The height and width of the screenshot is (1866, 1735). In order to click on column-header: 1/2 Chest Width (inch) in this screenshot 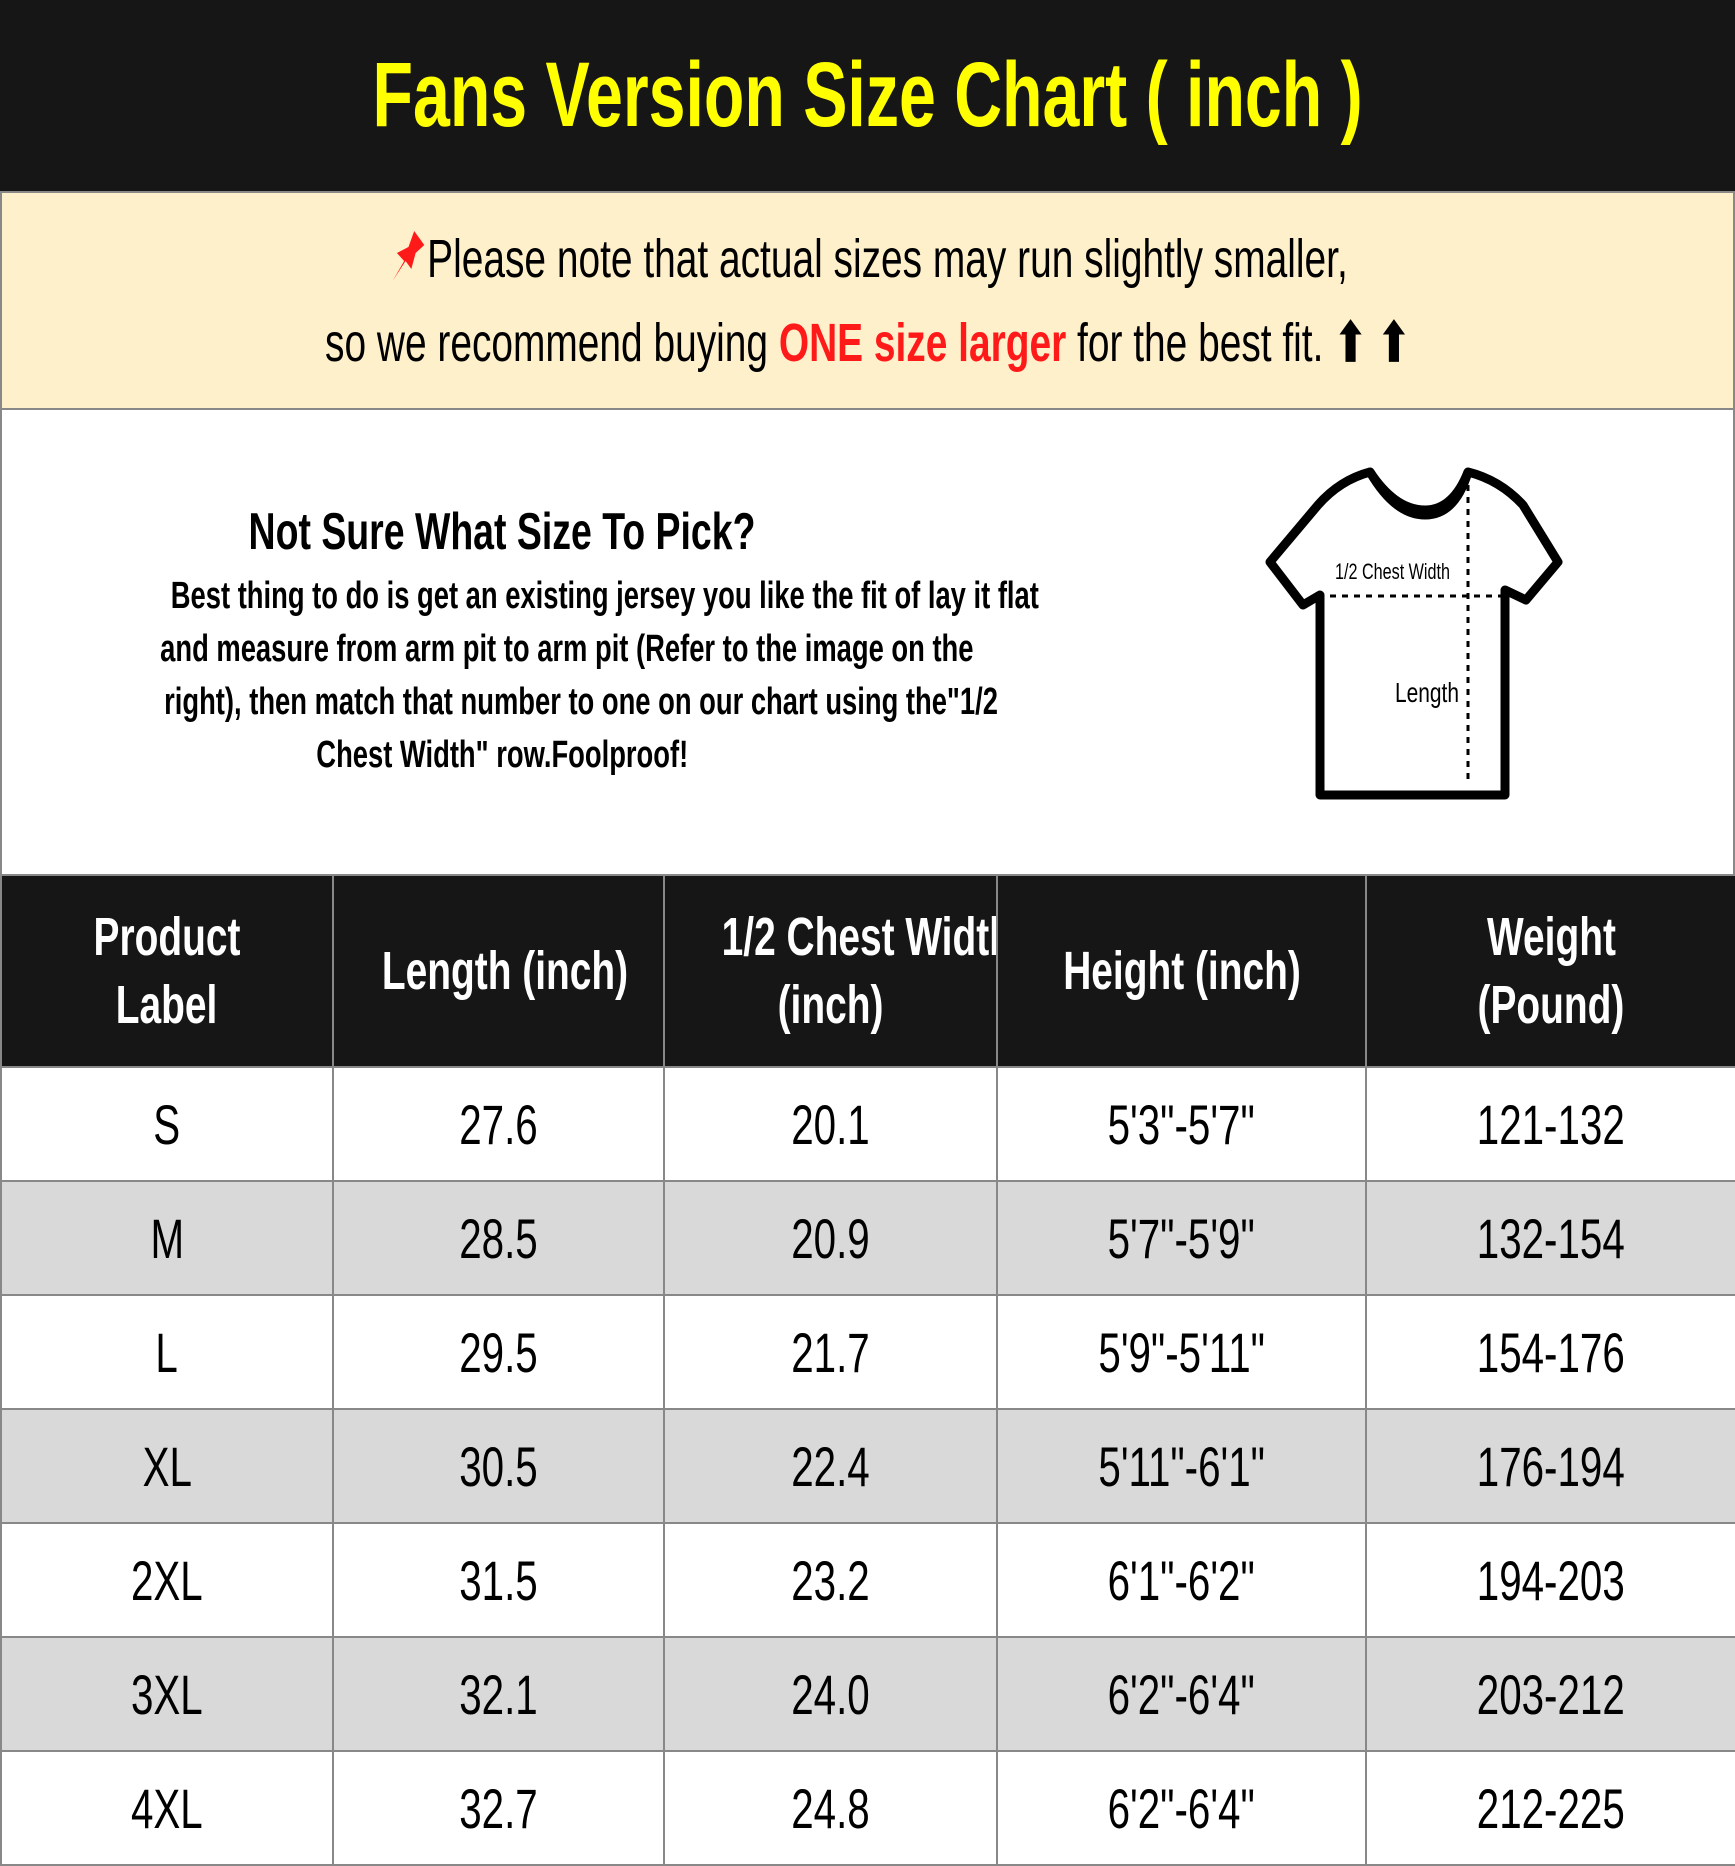, I will do `click(830, 971)`.